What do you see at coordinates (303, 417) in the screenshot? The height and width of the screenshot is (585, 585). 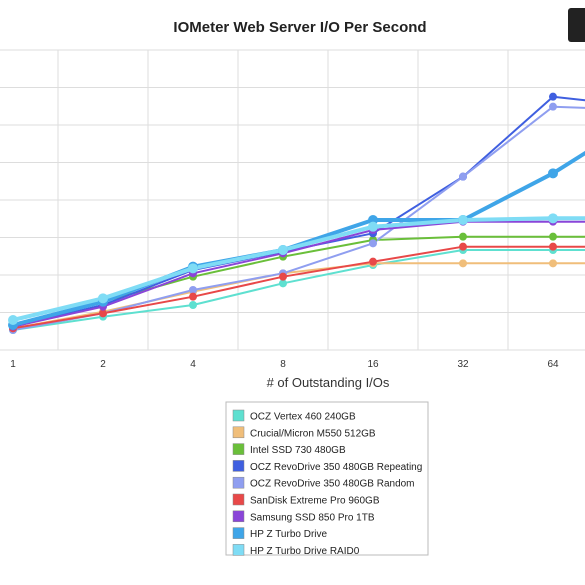 I see `legend-item: OCZ Vertex 460 240GB` at bounding box center [303, 417].